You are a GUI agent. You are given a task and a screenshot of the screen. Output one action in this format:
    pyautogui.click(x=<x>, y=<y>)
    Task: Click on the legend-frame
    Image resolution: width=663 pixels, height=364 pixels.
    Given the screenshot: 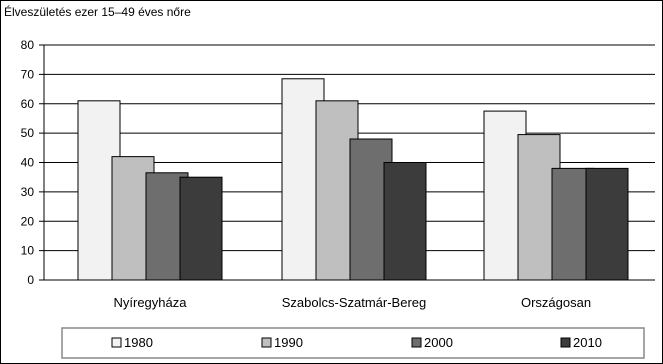 What is the action you would take?
    pyautogui.click(x=353, y=343)
    